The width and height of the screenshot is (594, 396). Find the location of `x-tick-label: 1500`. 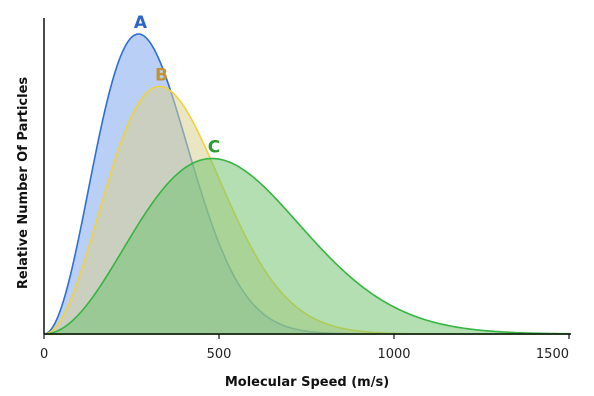

x-tick-label: 1500 is located at coordinates (552, 354).